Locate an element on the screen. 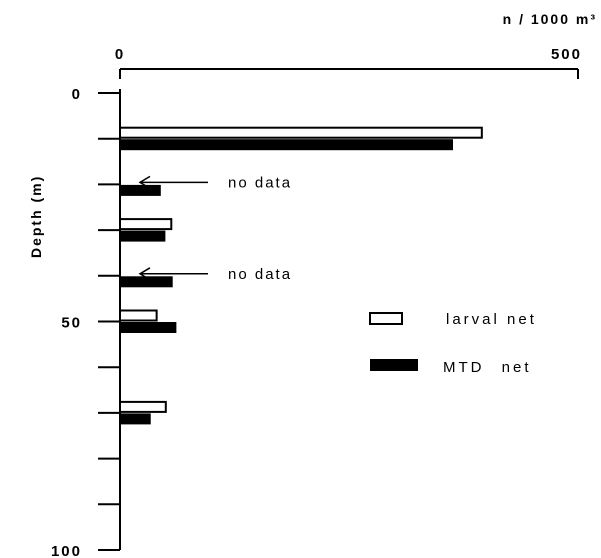  y-axis-title: Depth (m) is located at coordinates (36, 216).